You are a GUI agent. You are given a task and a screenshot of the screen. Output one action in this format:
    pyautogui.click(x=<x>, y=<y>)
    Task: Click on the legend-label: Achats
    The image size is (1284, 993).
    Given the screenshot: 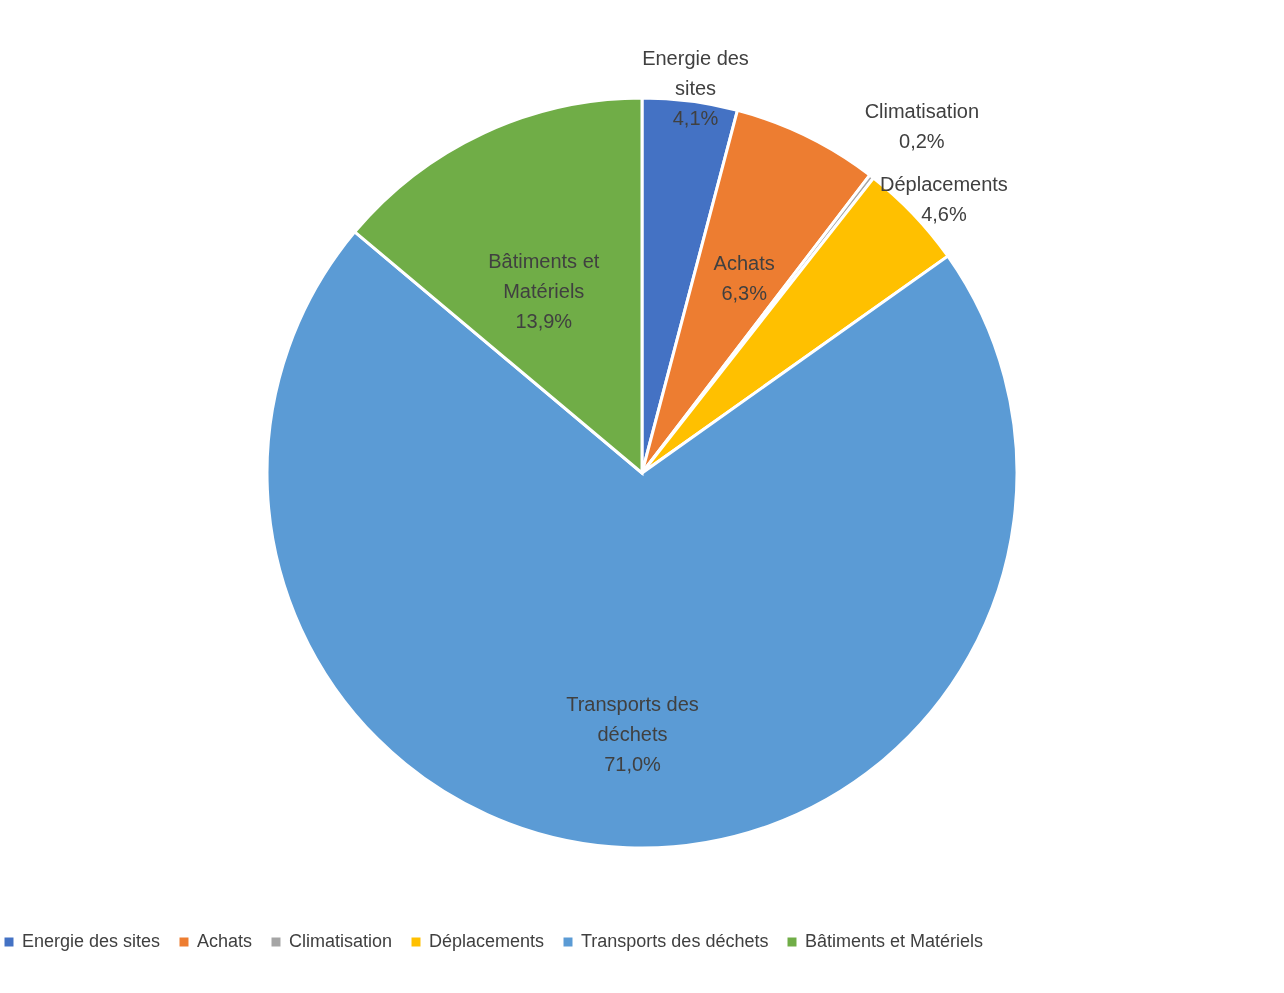 What is the action you would take?
    pyautogui.click(x=225, y=941)
    